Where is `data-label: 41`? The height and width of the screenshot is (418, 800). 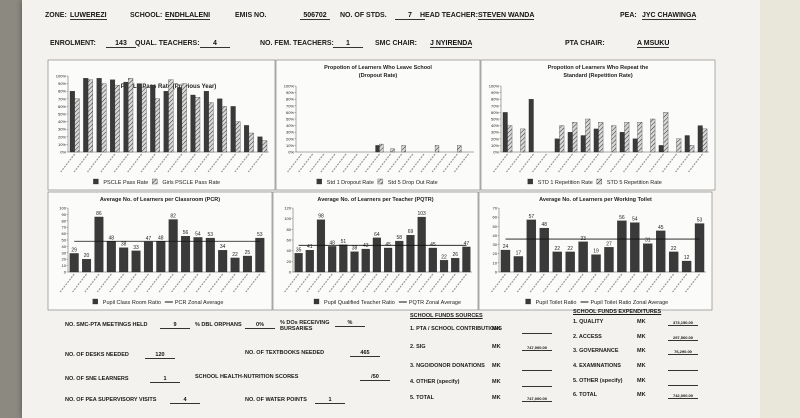
data-label: 41 is located at coordinates (310, 247).